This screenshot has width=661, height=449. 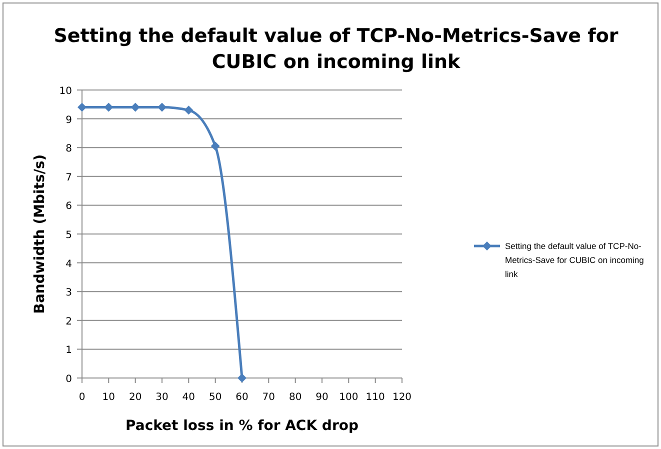 What do you see at coordinates (336, 49) in the screenshot?
I see `chart-title: Setting the default value of TCP-No-Metrics-Save for CUBIC on incoming link` at bounding box center [336, 49].